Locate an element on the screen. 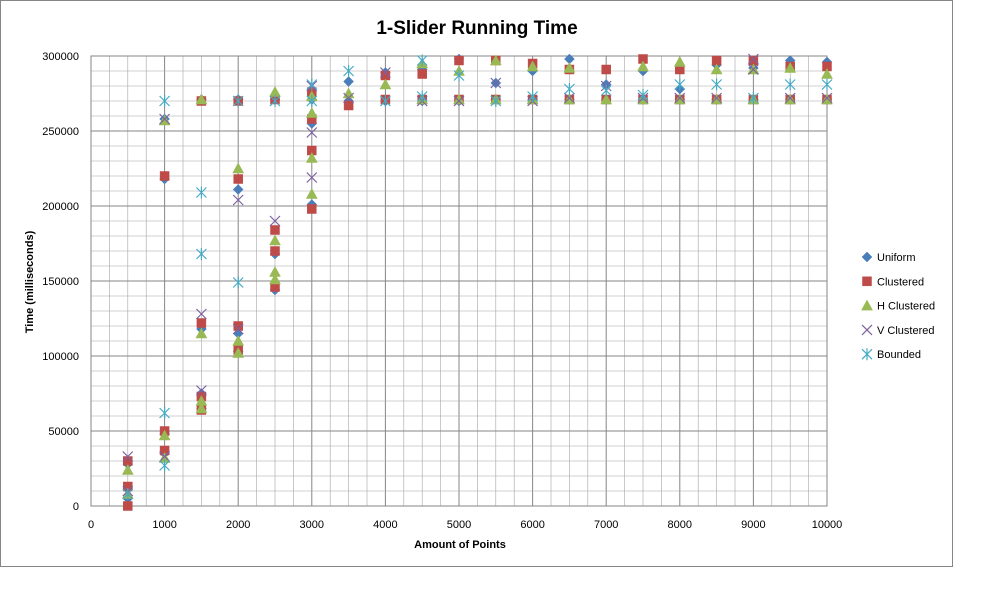 Image resolution: width=987 pixels, height=603 pixels. y-tick-label: 200000 is located at coordinates (60, 207).